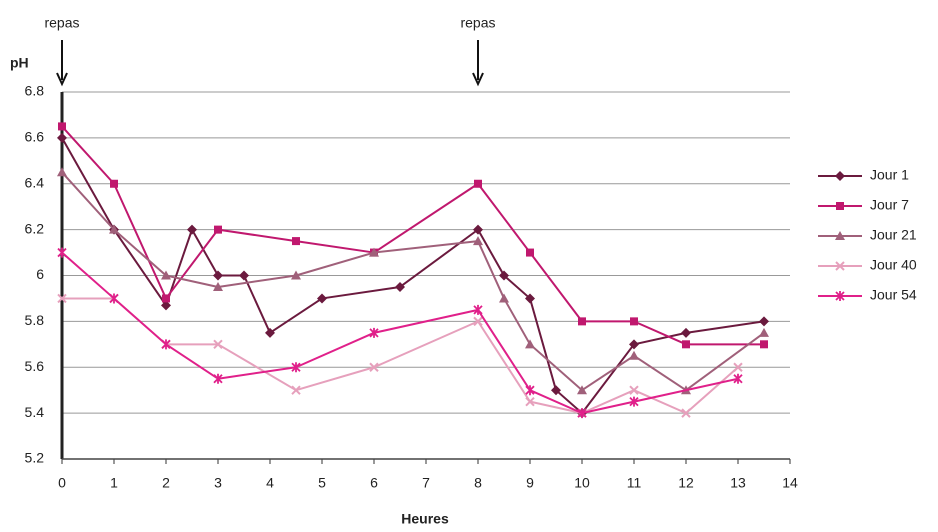 The width and height of the screenshot is (938, 532). I want to click on x-tick-label: 10, so click(582, 483).